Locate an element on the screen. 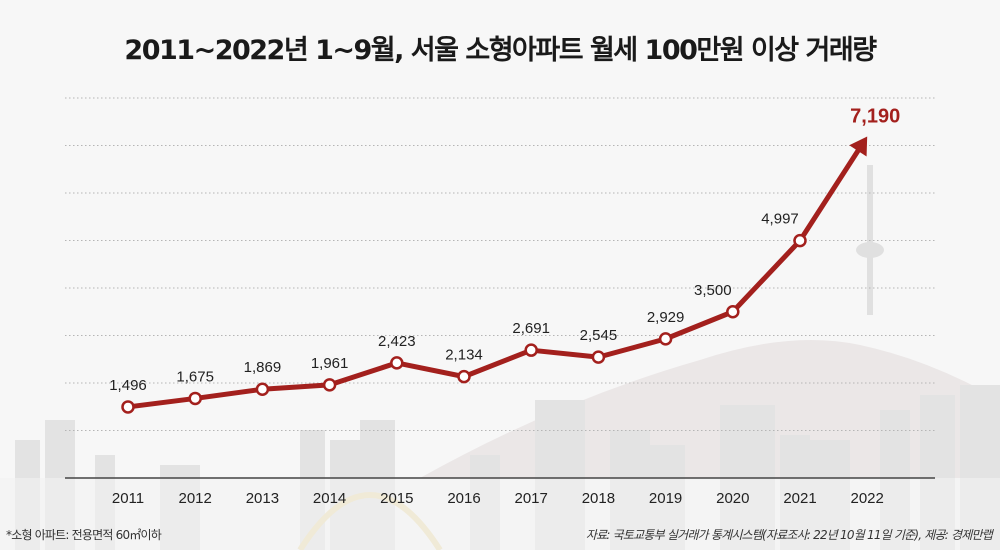  x-tick-label: 2021 is located at coordinates (799, 498).